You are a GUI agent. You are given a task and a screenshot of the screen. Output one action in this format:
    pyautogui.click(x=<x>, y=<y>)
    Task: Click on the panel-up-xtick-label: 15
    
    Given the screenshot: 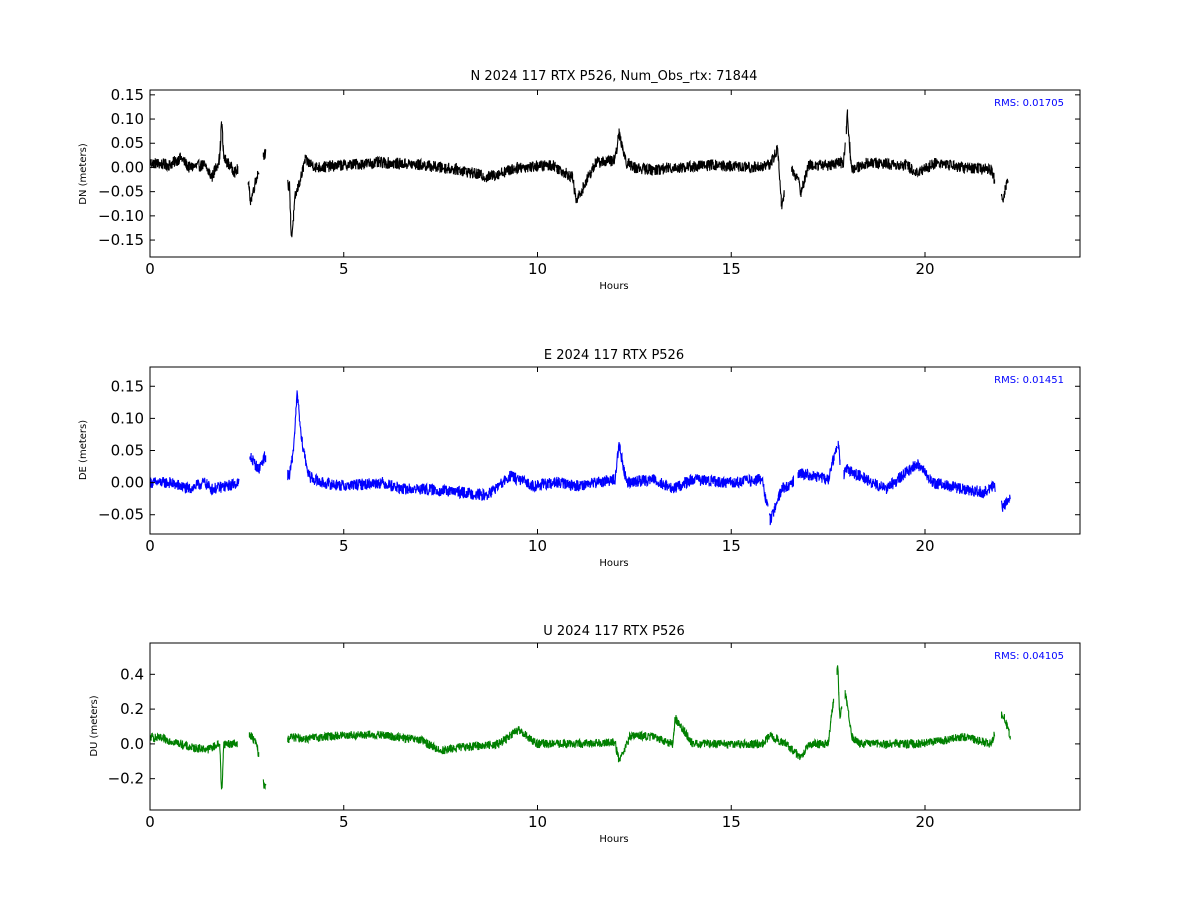 What is the action you would take?
    pyautogui.click(x=731, y=822)
    